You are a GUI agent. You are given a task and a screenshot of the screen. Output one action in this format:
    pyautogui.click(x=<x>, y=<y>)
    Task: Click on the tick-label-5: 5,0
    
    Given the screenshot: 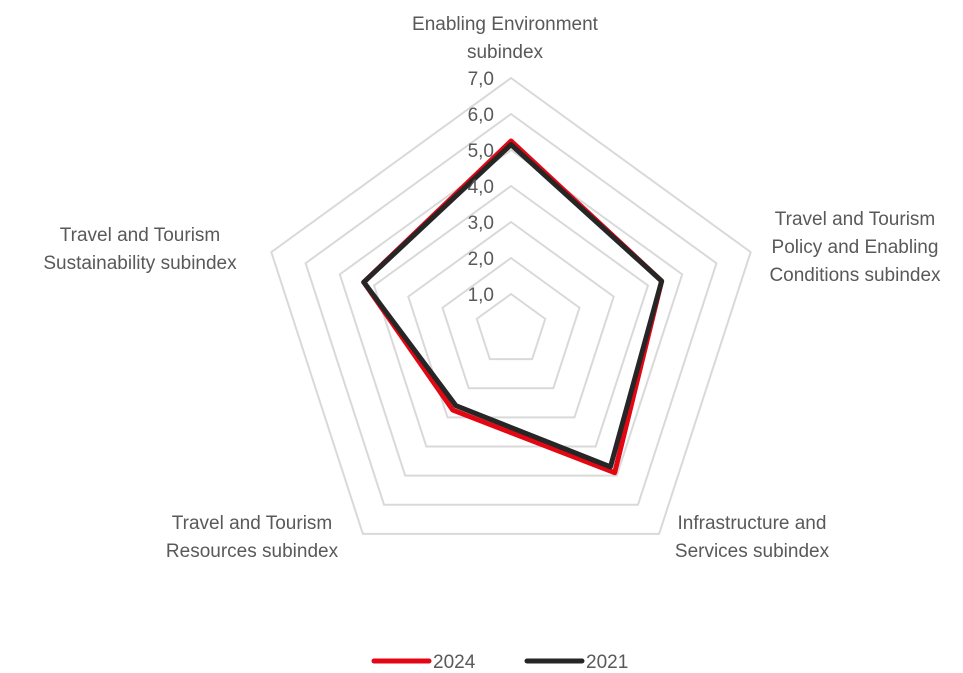 What is the action you would take?
    pyautogui.click(x=481, y=151)
    